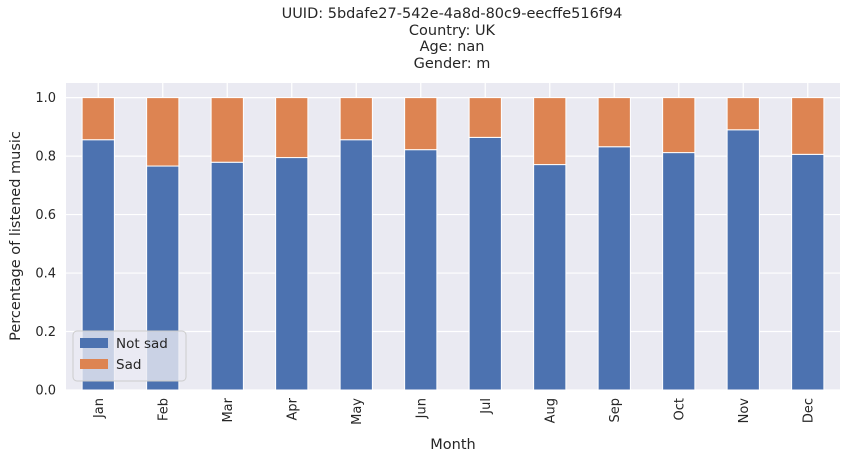 The height and width of the screenshot is (463, 850). I want to click on y-tick-label: 0.2, so click(45, 332).